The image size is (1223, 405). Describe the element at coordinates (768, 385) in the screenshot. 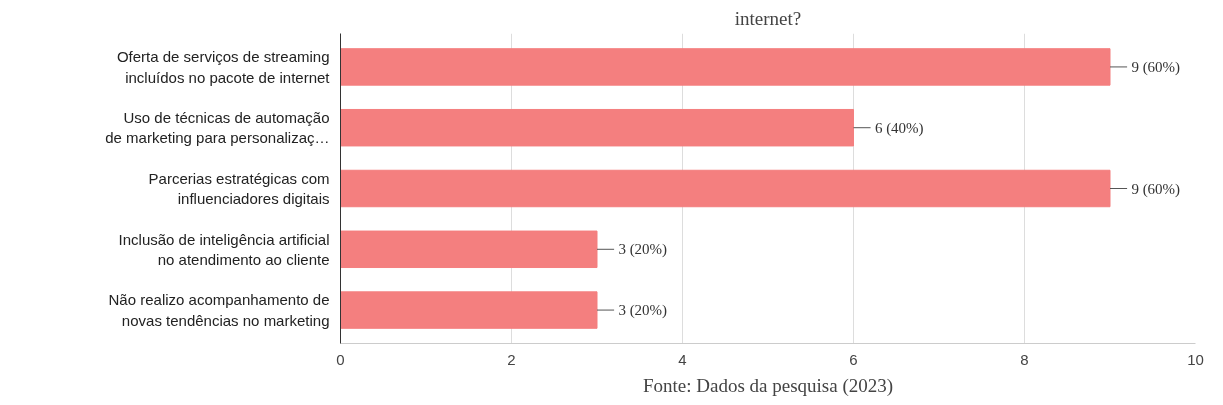

I see `source-note: Fonte: Dados da pesquisa (2023)` at that location.